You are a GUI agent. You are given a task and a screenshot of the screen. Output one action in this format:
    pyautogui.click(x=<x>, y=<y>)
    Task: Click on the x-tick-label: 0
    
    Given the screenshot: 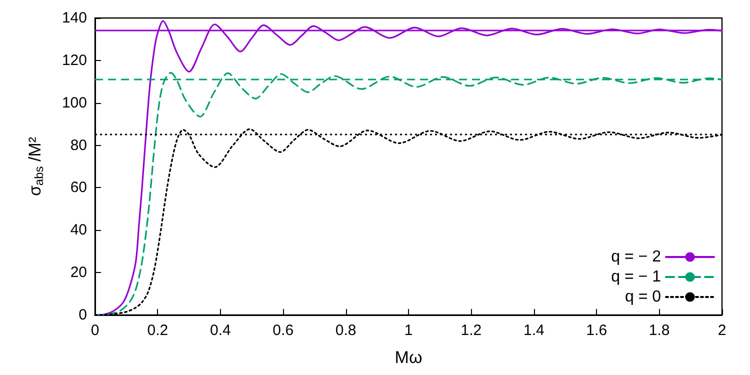 What is the action you would take?
    pyautogui.click(x=95, y=330)
    